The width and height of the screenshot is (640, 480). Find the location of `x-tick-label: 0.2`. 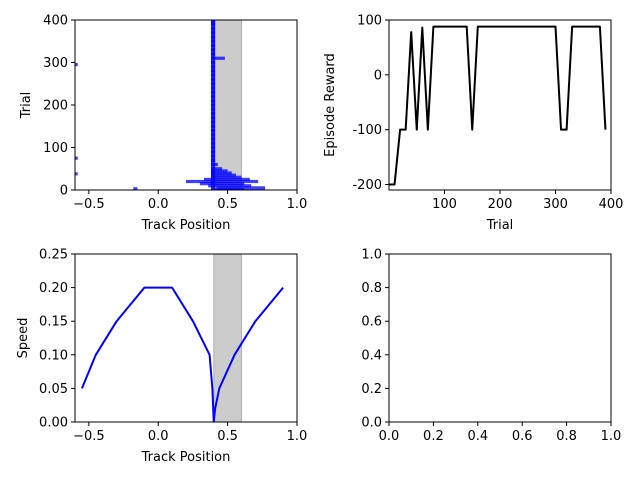

x-tick-label: 0.2 is located at coordinates (433, 436).